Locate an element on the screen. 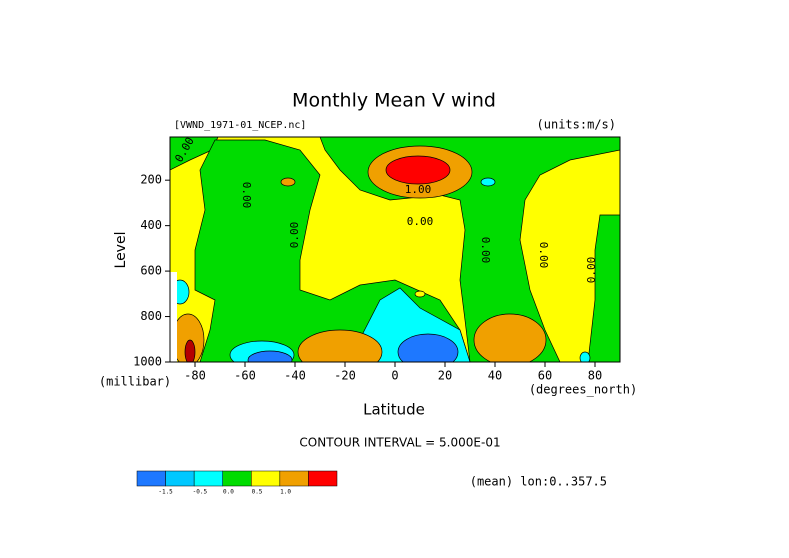  contour-interval: CONTOUR INTERVAL = 5.000E-01 is located at coordinates (399, 443).